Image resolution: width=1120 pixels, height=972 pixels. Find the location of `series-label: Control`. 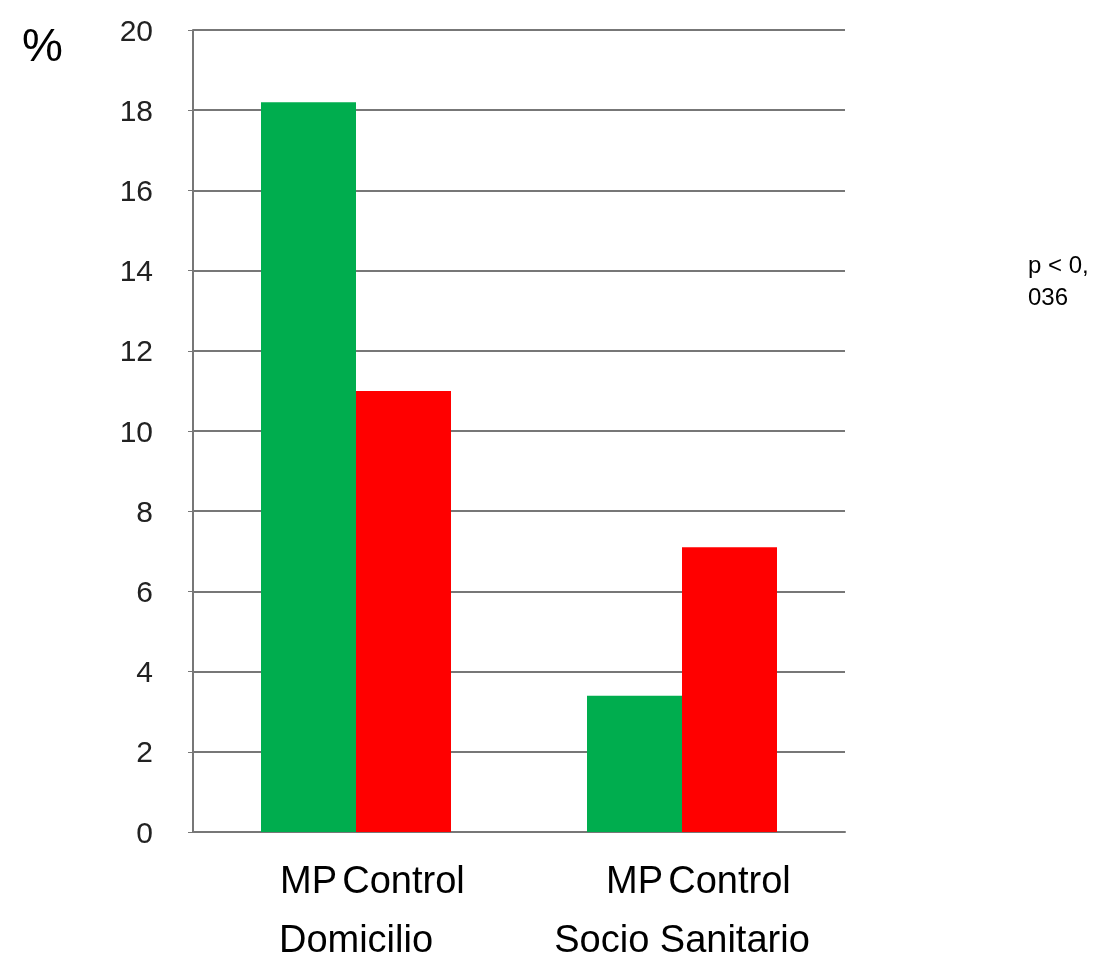

series-label: Control is located at coordinates (403, 880).